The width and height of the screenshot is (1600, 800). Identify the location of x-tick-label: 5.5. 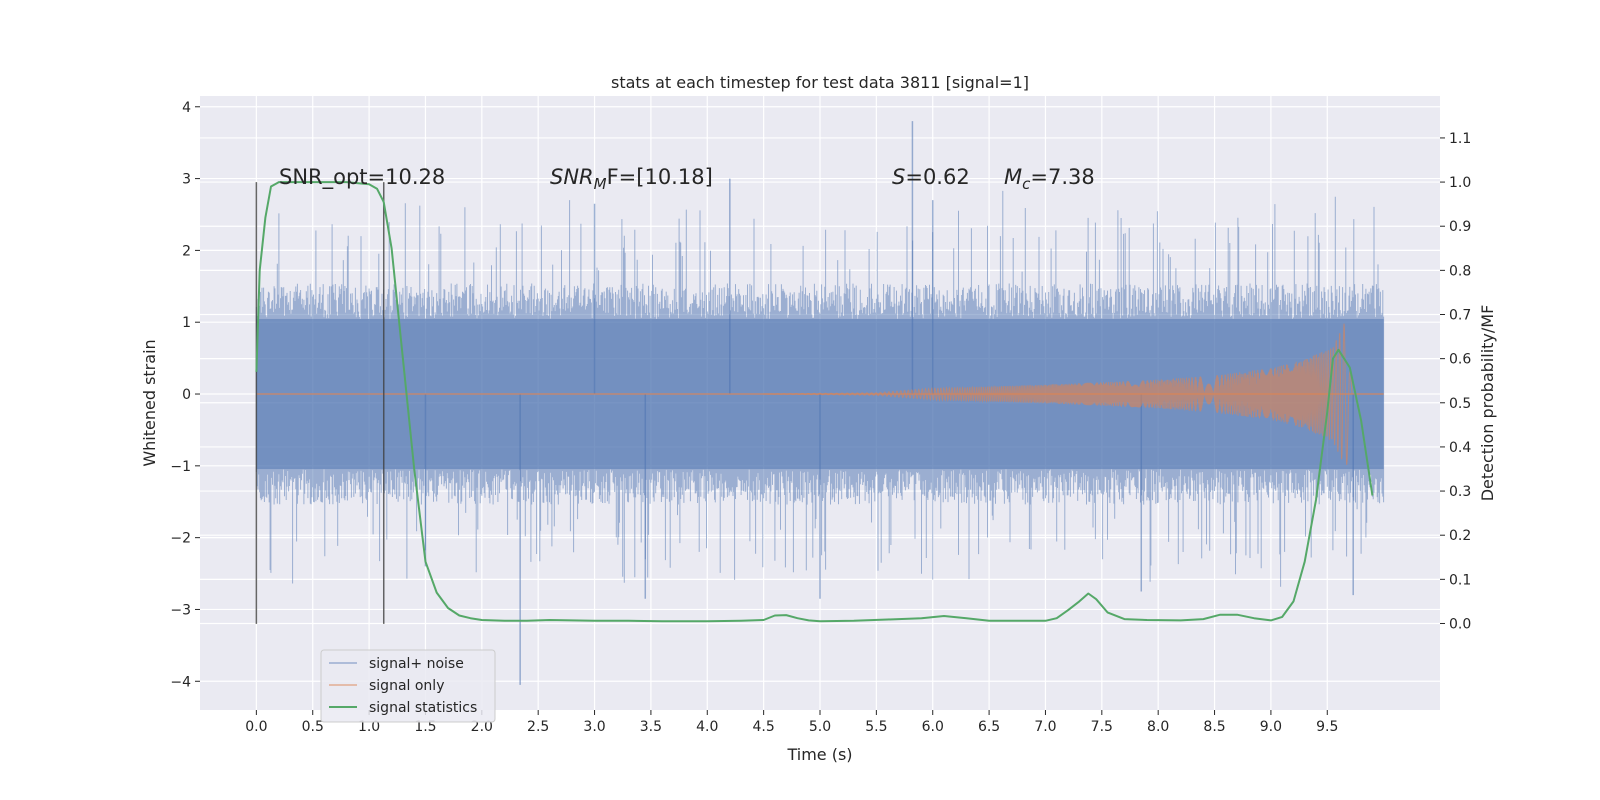
(876, 727).